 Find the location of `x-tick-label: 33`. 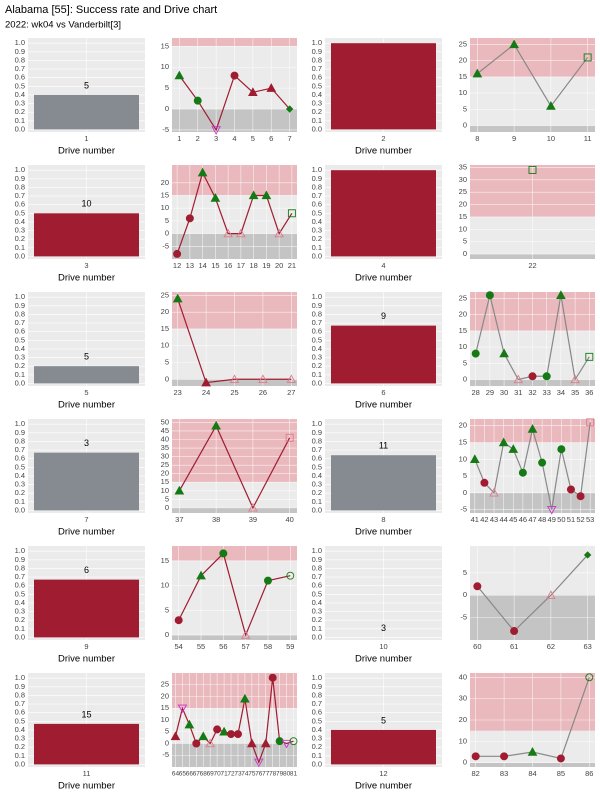

x-tick-label: 33 is located at coordinates (547, 392).